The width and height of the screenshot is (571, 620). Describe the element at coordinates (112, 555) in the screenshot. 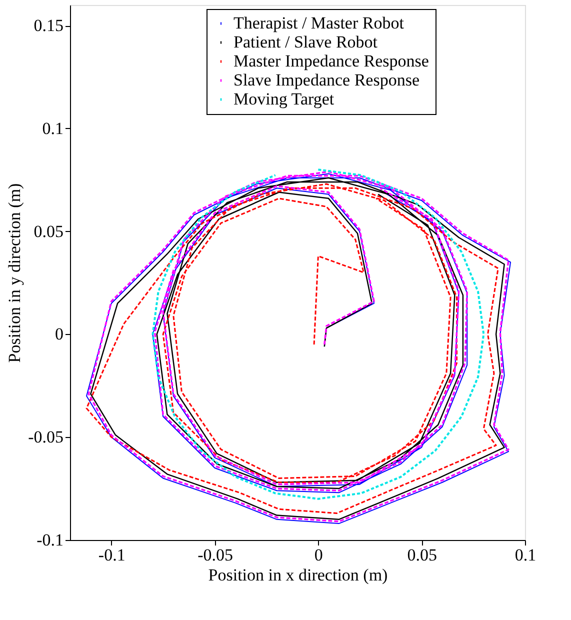

I see `x-tick-label: -0.1` at that location.